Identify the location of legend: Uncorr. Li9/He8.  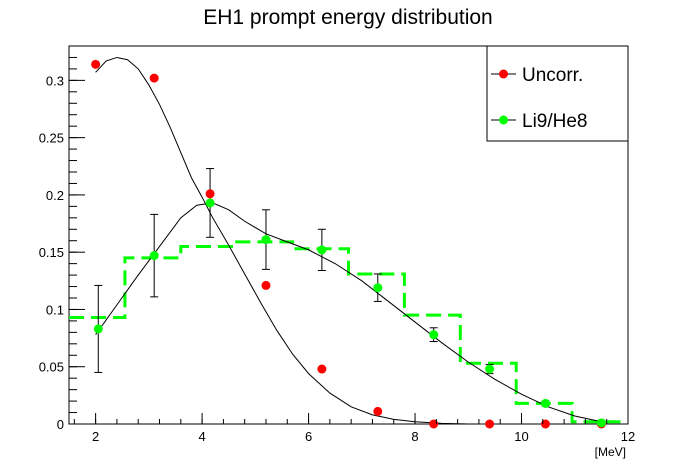
(557, 93).